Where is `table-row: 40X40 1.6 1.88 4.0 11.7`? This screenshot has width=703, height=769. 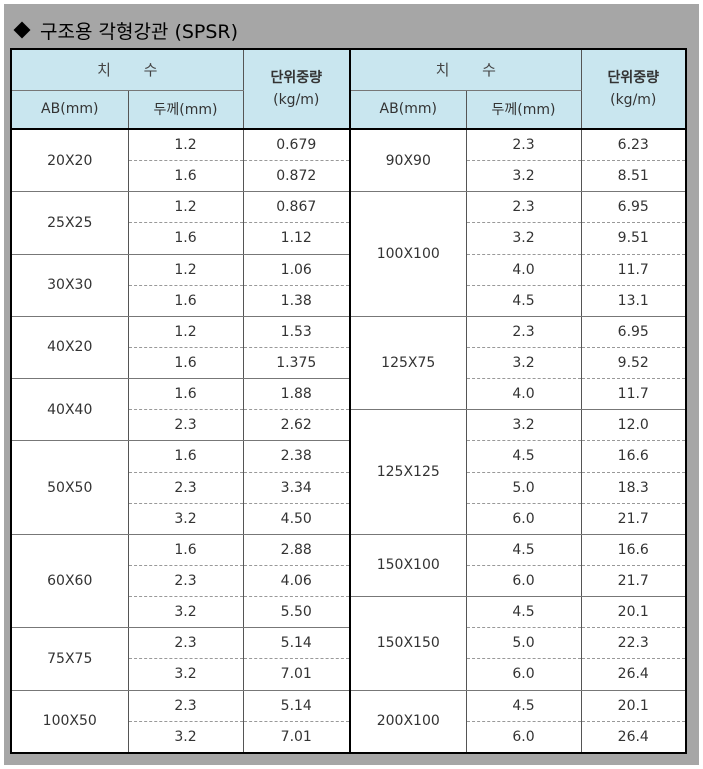
table-row: 40X40 1.6 1.88 4.0 11.7 is located at coordinates (348, 410).